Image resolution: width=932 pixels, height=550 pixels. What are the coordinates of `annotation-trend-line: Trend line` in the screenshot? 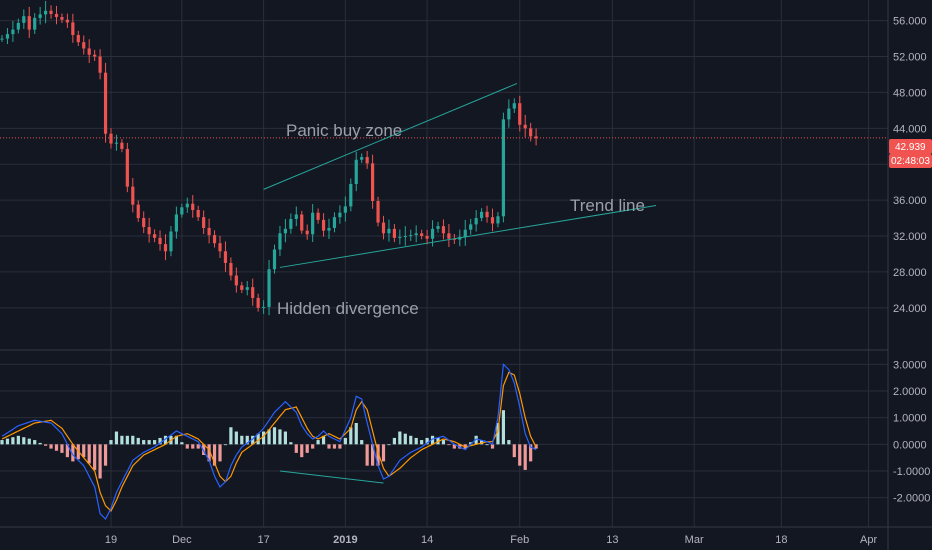 It's located at (607, 205).